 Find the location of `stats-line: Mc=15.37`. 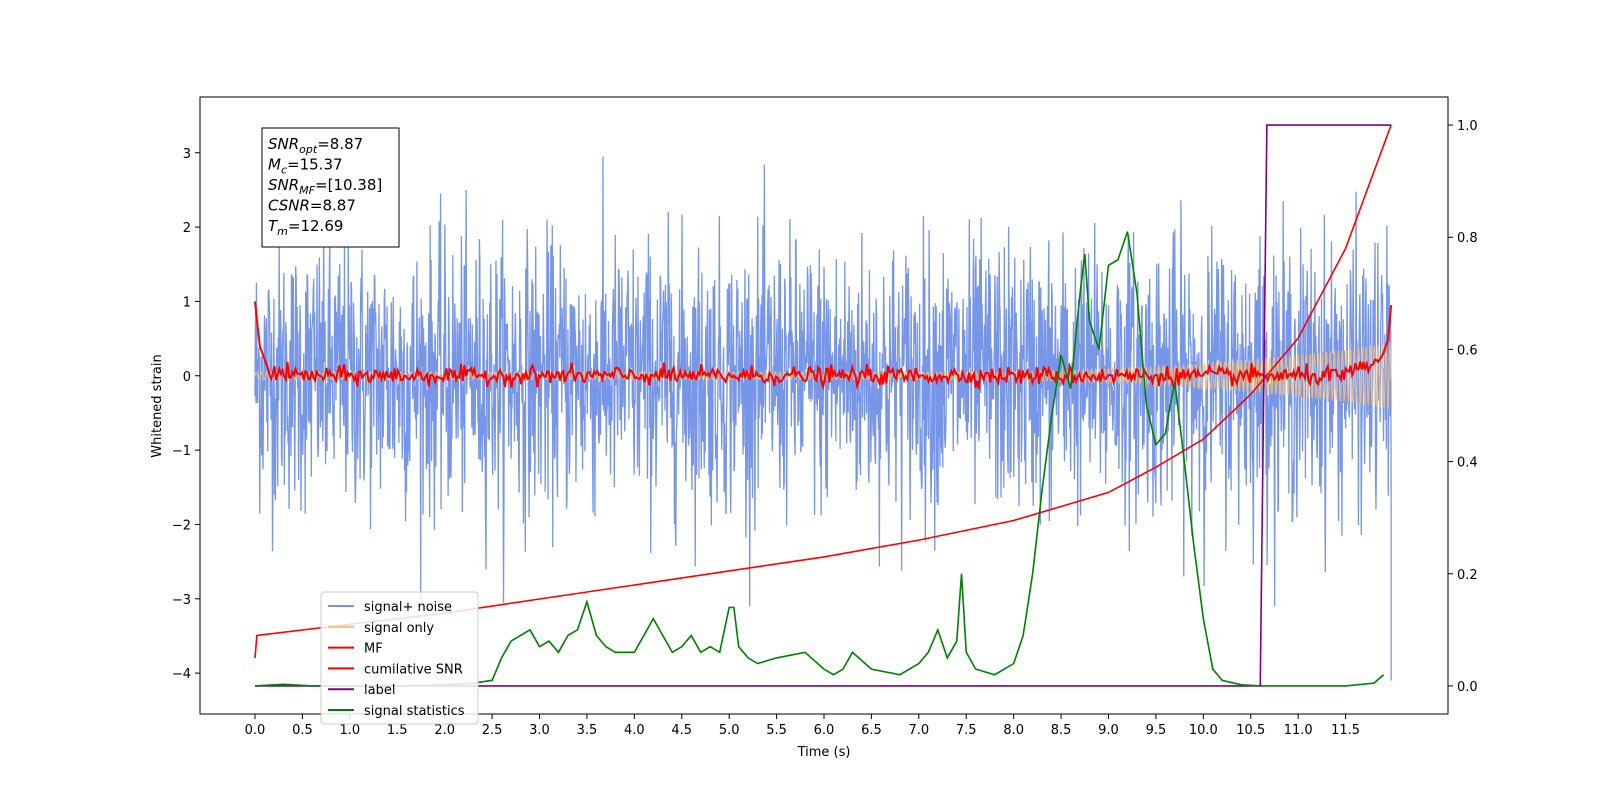

stats-line: Mc=15.37 is located at coordinates (305, 166).